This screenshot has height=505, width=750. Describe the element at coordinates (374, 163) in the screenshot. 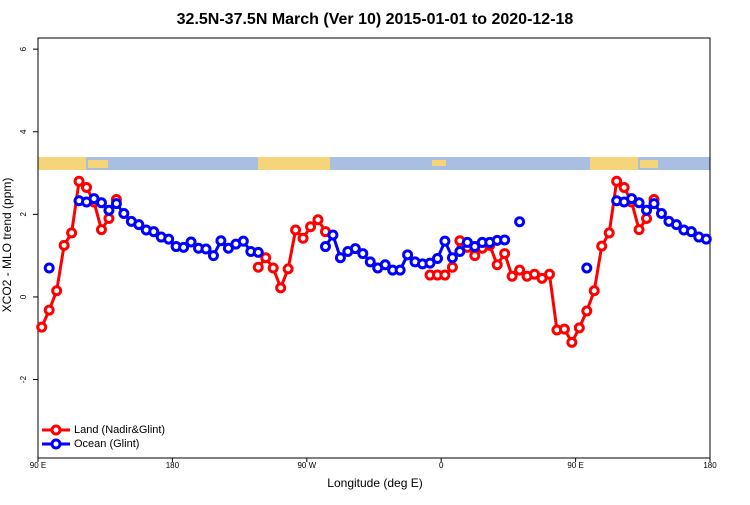

I see `map-strip` at that location.